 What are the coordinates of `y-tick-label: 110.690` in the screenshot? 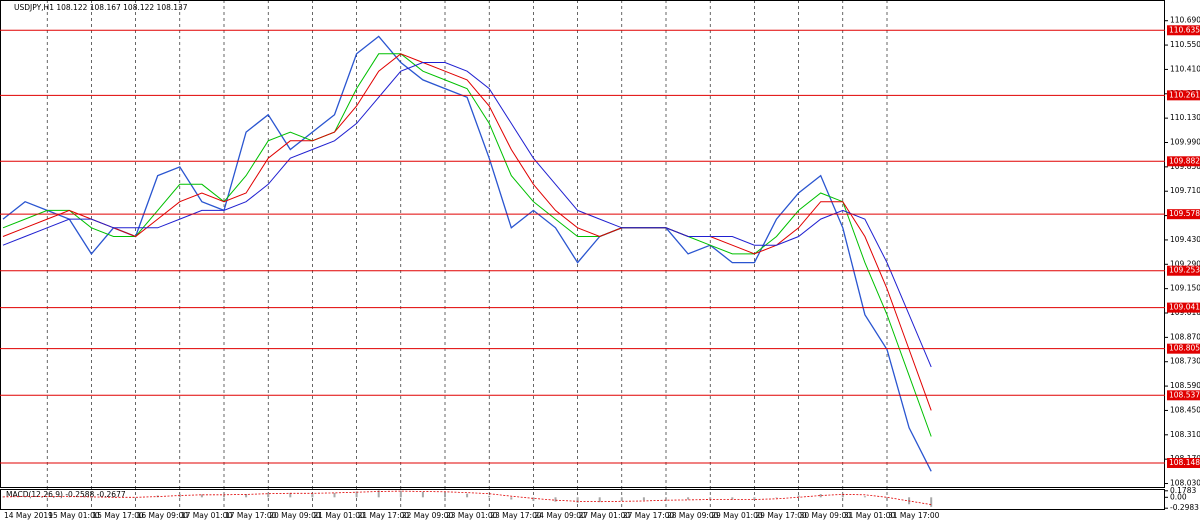 It's located at (1185, 20).